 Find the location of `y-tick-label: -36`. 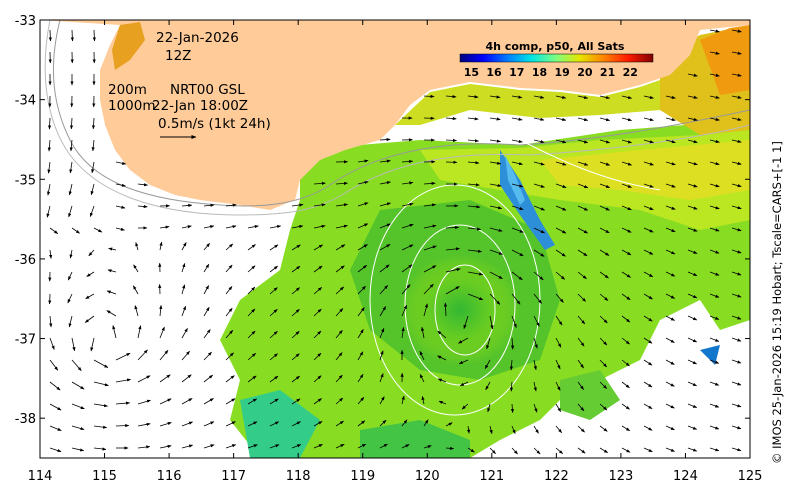

y-tick-label: -36 is located at coordinates (25, 260).